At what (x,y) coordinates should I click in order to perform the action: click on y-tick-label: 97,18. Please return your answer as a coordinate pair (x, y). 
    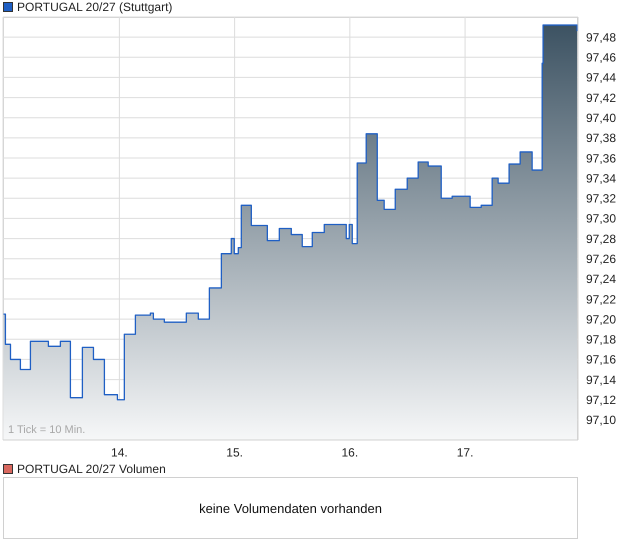
    Looking at the image, I should click on (601, 339).